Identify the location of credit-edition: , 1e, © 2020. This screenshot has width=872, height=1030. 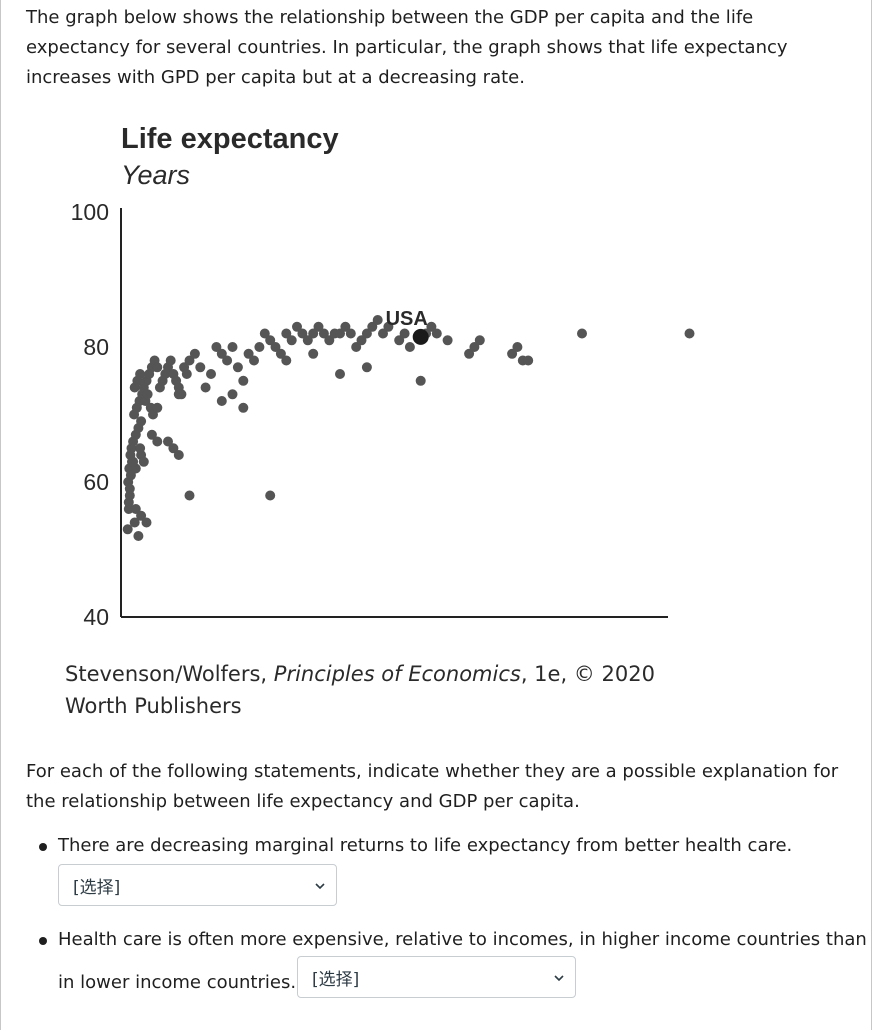
(587, 674).